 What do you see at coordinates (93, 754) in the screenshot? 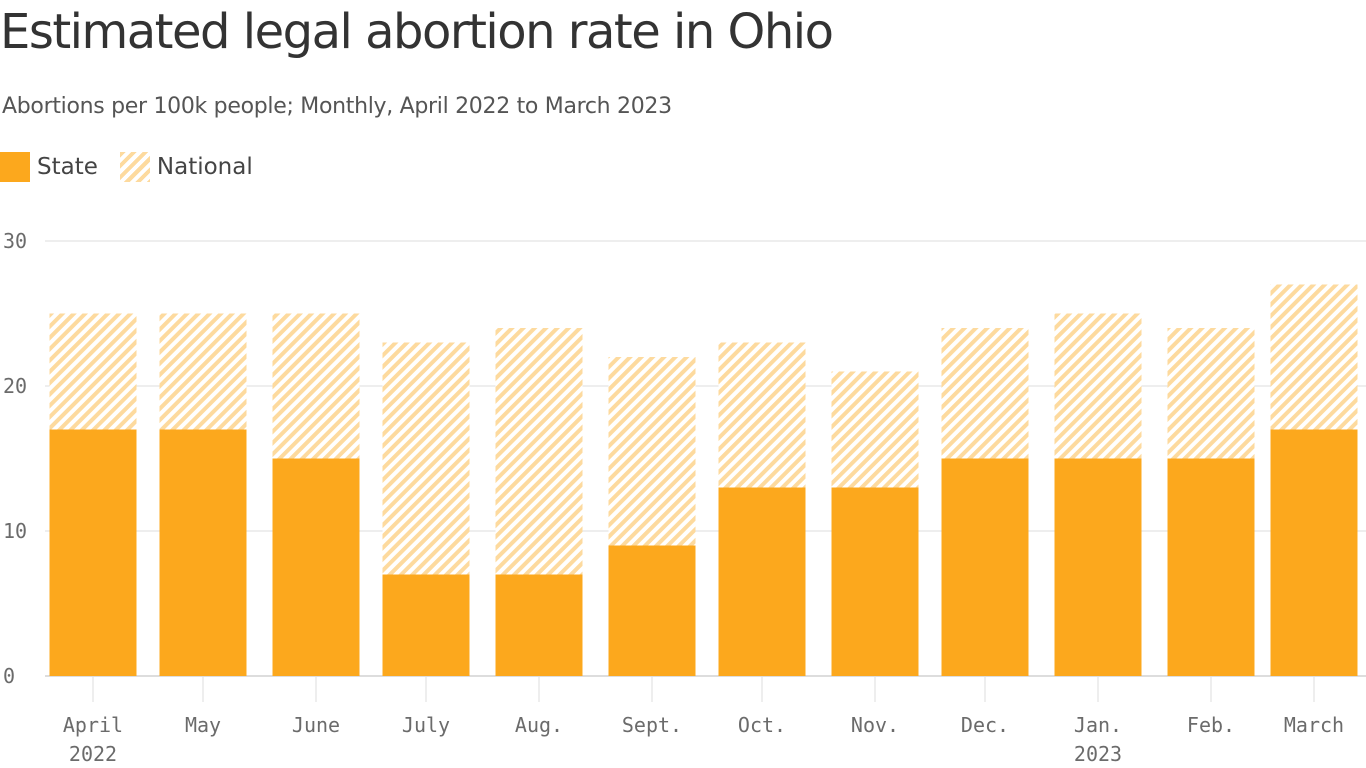
I see `x-tick-year-label: 2022` at bounding box center [93, 754].